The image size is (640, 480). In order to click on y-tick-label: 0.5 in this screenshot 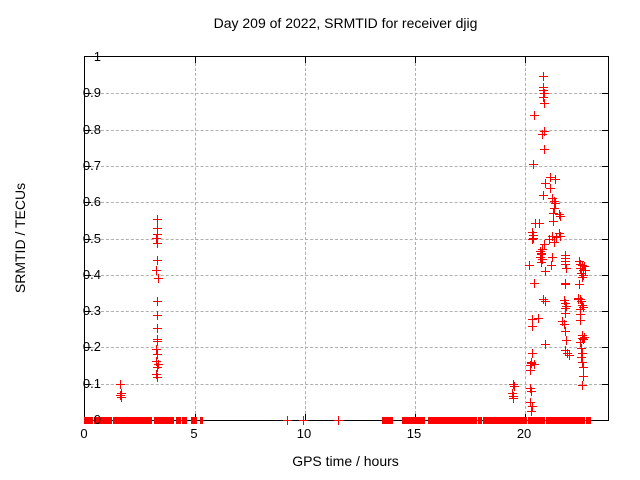, I will do `click(91, 238)`.